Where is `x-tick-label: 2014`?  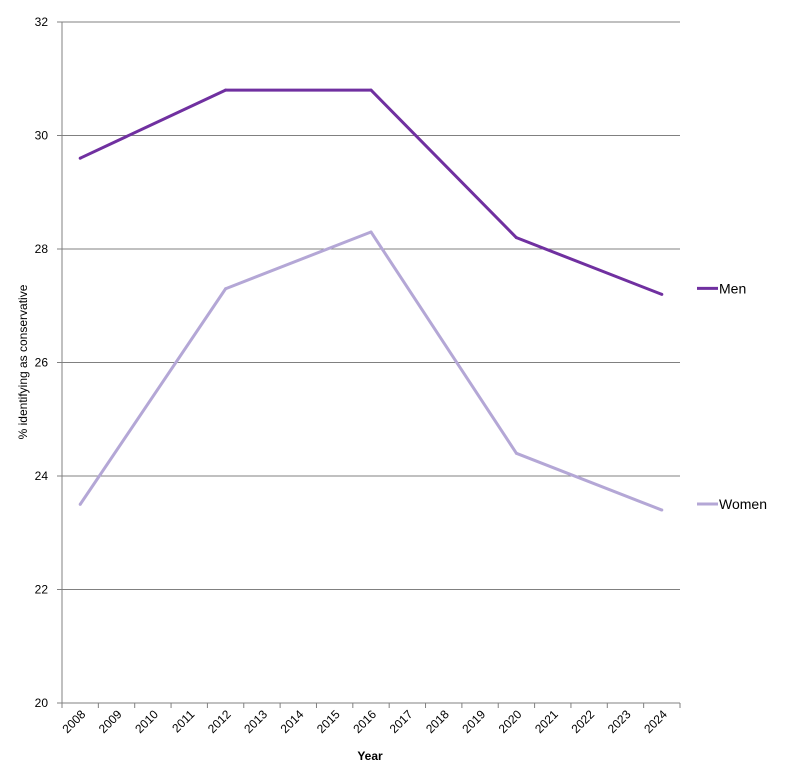
x-tick-label: 2014 is located at coordinates (292, 721).